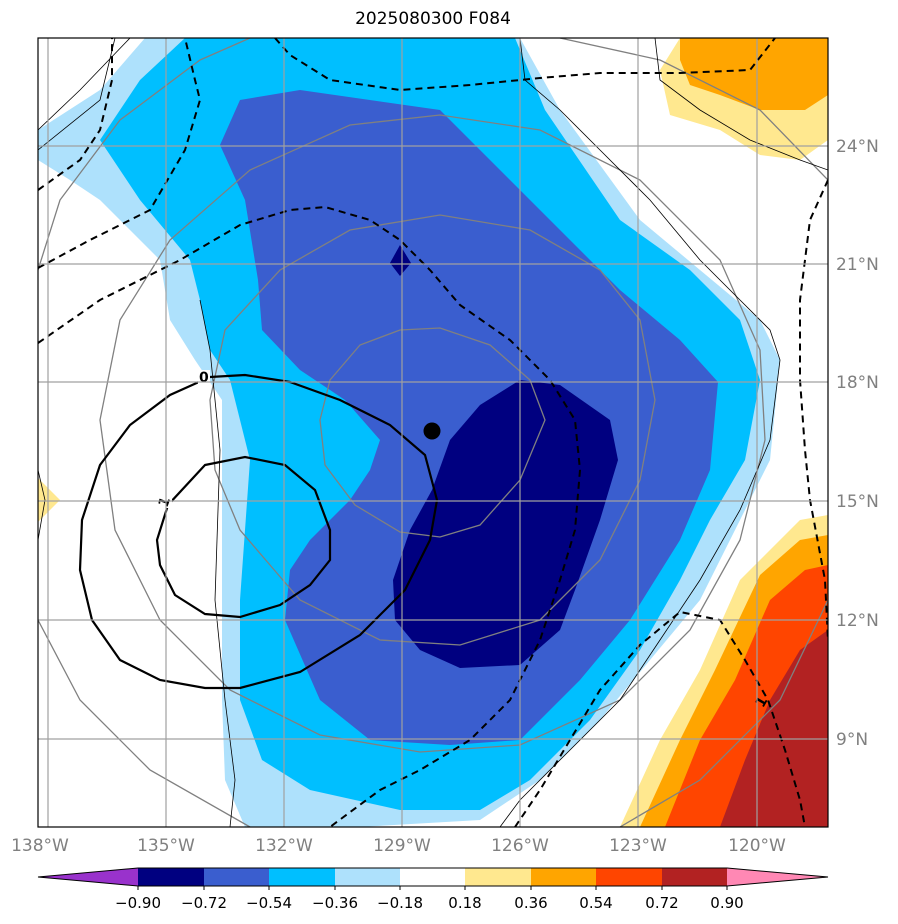 The image size is (898, 924). I want to click on colorbar-label: 0.72, so click(661, 903).